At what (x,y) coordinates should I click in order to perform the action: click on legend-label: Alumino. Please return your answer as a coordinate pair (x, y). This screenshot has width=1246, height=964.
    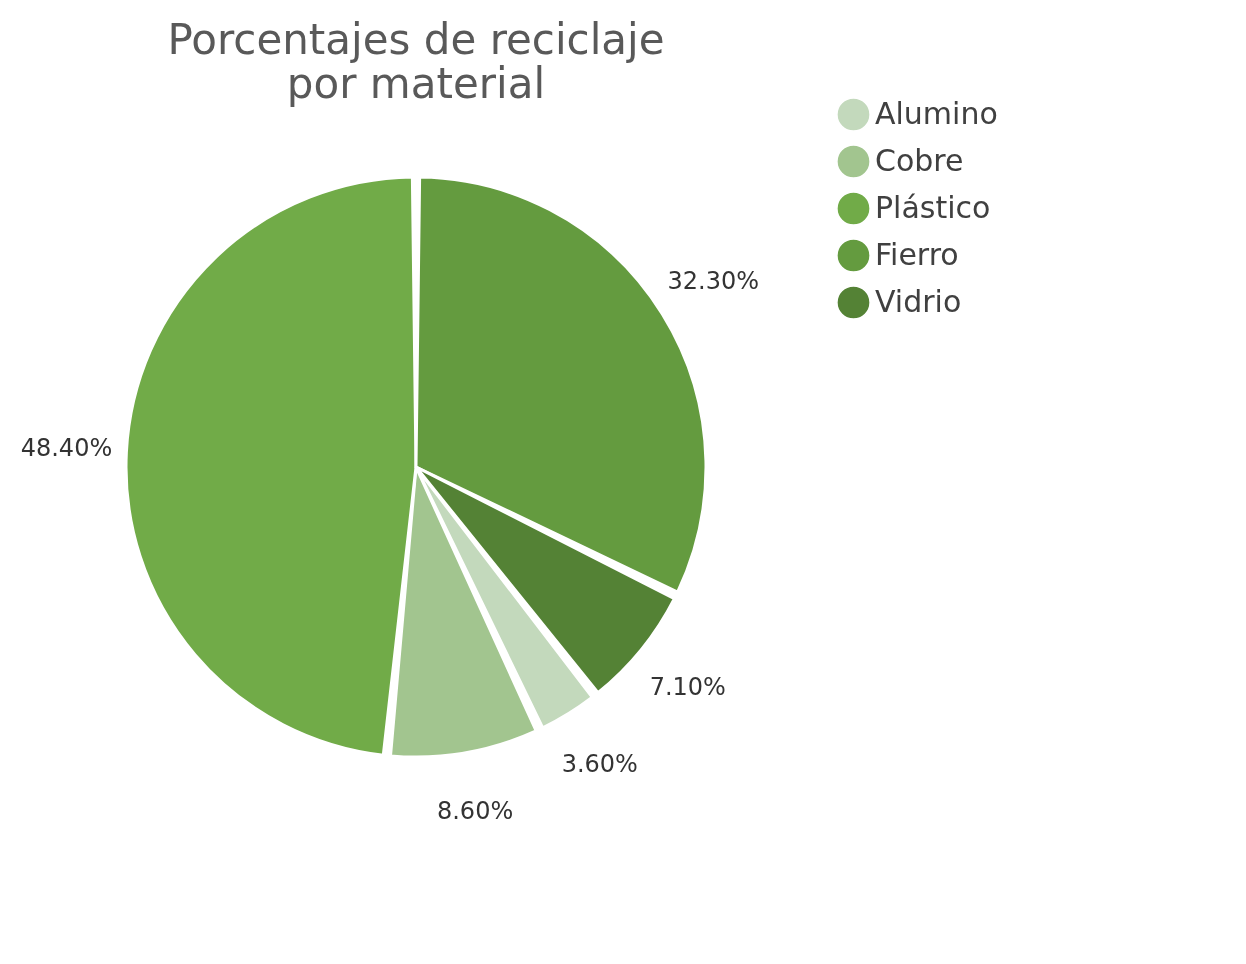
    Looking at the image, I should click on (936, 113).